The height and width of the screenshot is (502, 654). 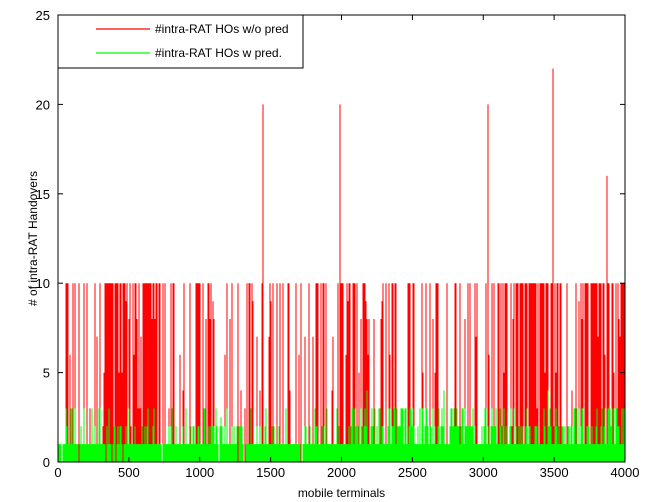 I want to click on legend-box, so click(x=180, y=41).